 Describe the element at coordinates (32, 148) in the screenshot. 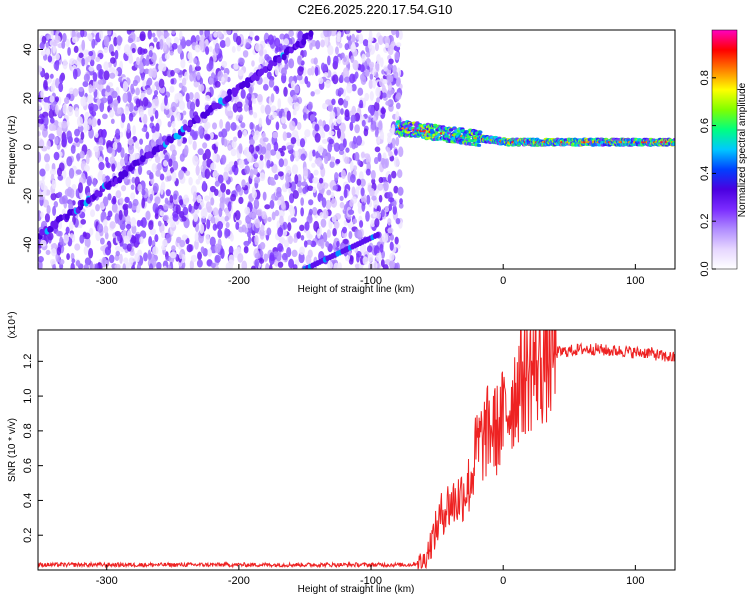

I see `spectrogram-y-ticks: -40 -20 0 20 40` at that location.